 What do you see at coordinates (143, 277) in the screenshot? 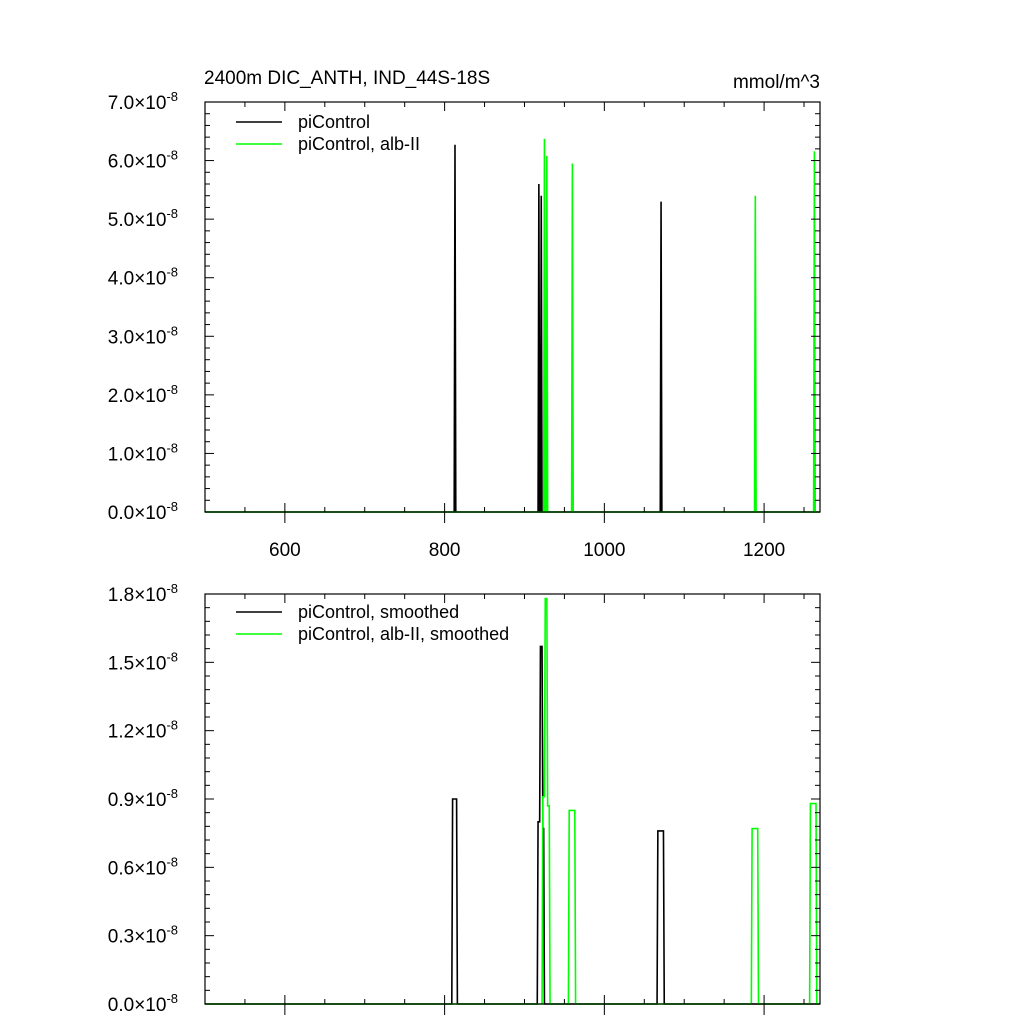
I see `y-tick-label: 4.0×10⁻⁸` at bounding box center [143, 277].